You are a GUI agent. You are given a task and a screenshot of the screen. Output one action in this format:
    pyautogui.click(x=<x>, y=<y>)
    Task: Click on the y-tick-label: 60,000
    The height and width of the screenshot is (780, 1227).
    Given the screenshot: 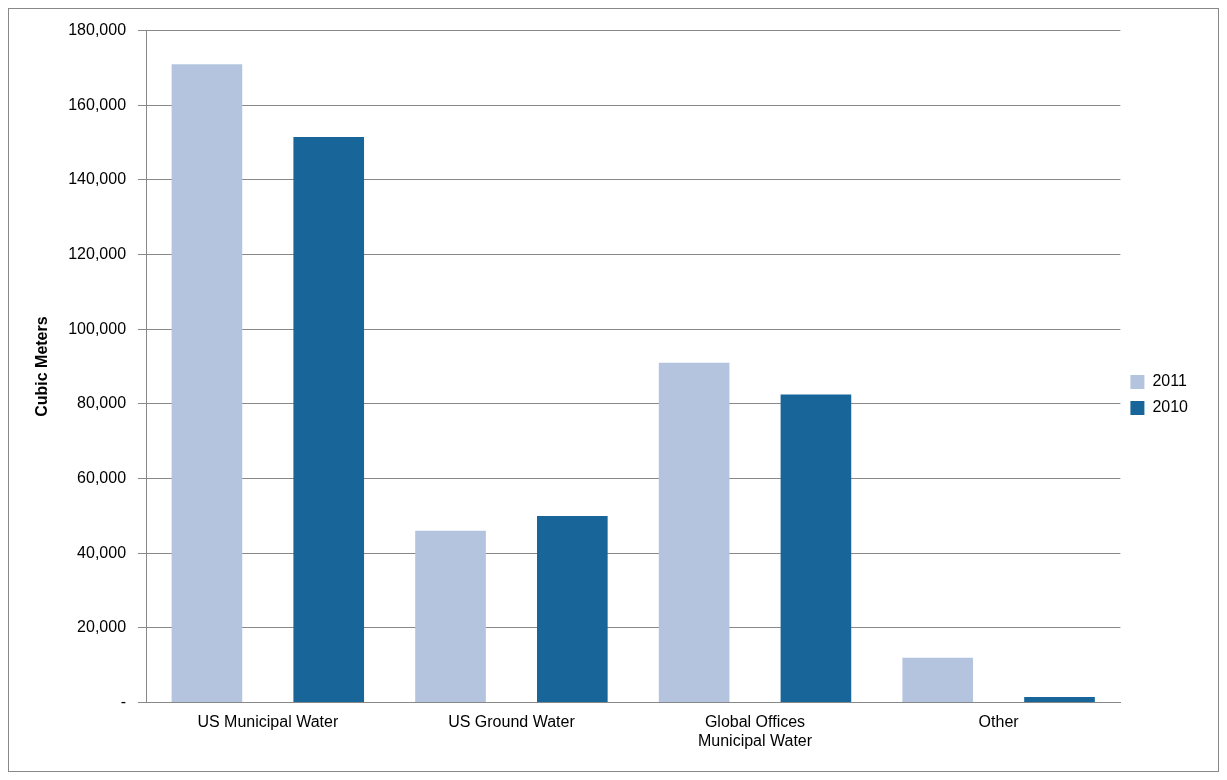 What is the action you would take?
    pyautogui.click(x=102, y=478)
    